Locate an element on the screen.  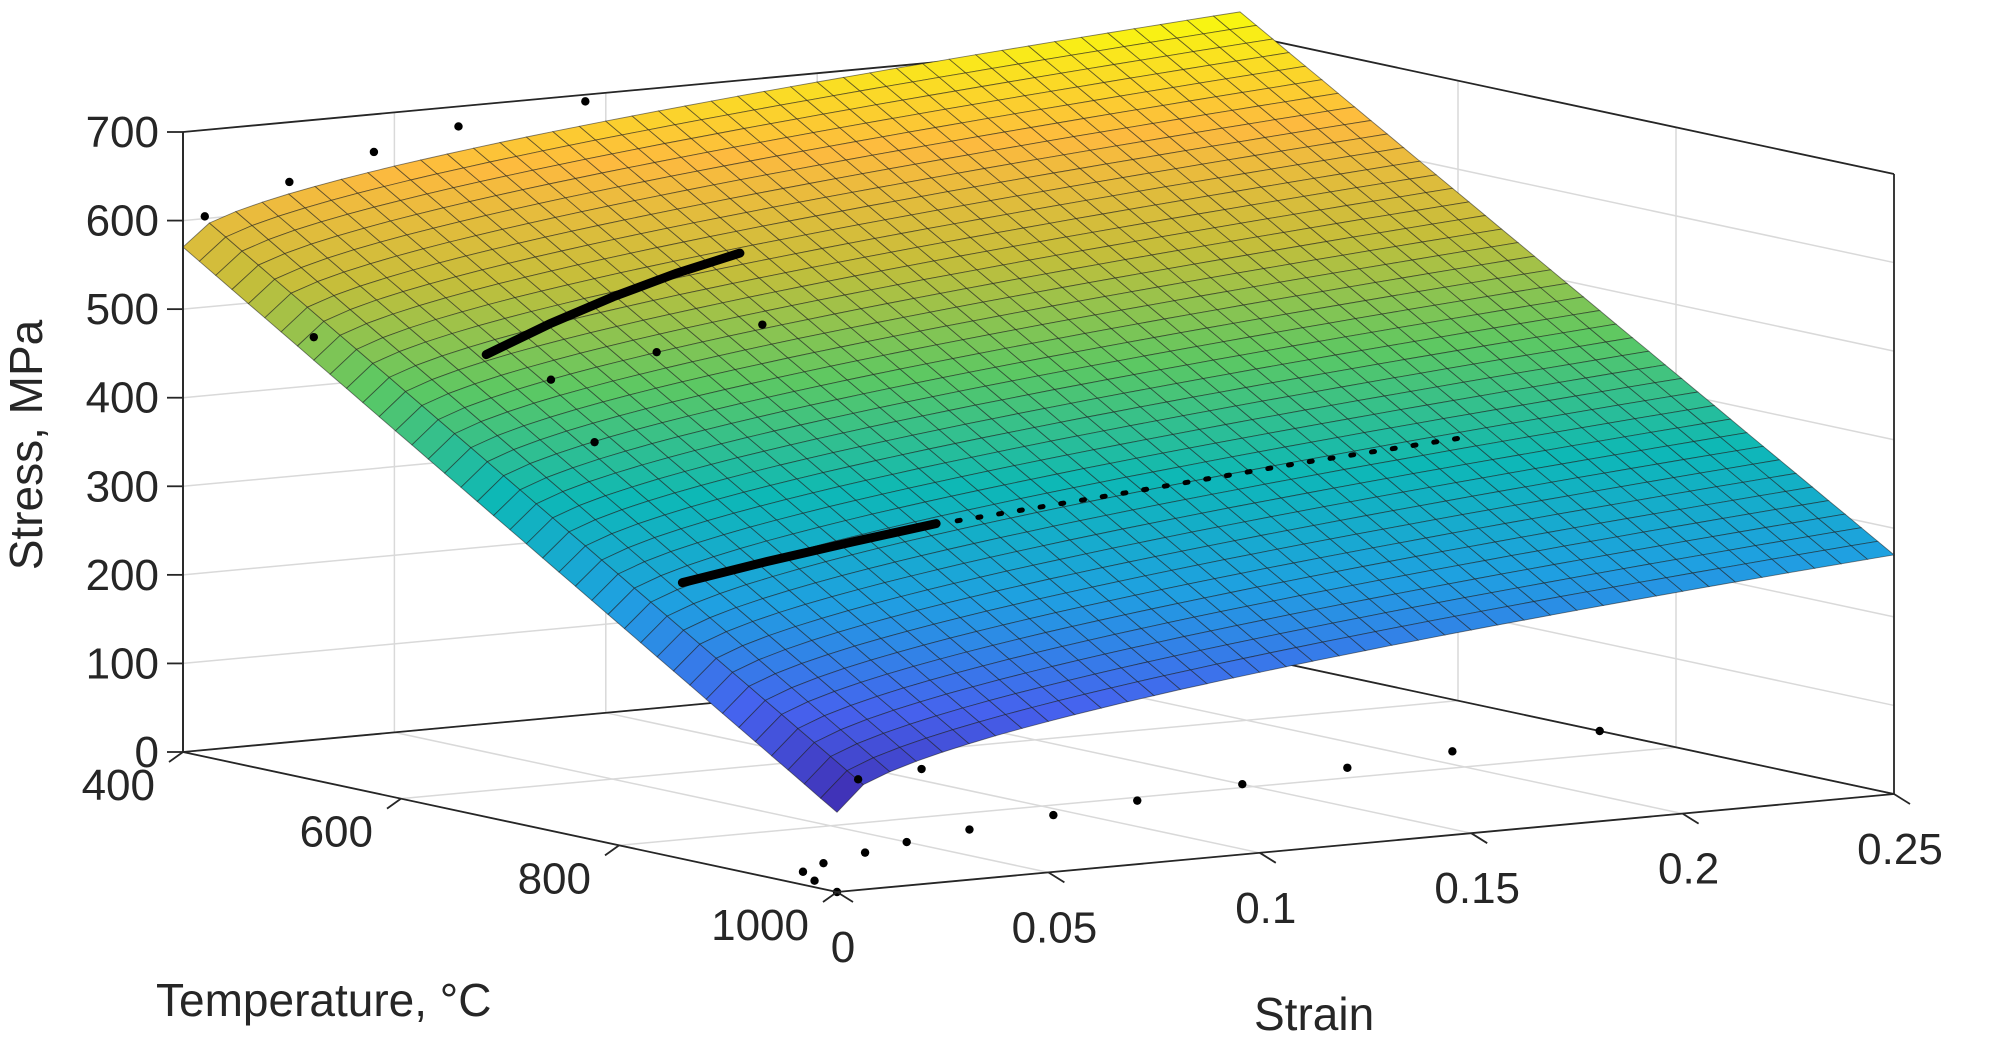
y-tick-label: 600 is located at coordinates (336, 832).